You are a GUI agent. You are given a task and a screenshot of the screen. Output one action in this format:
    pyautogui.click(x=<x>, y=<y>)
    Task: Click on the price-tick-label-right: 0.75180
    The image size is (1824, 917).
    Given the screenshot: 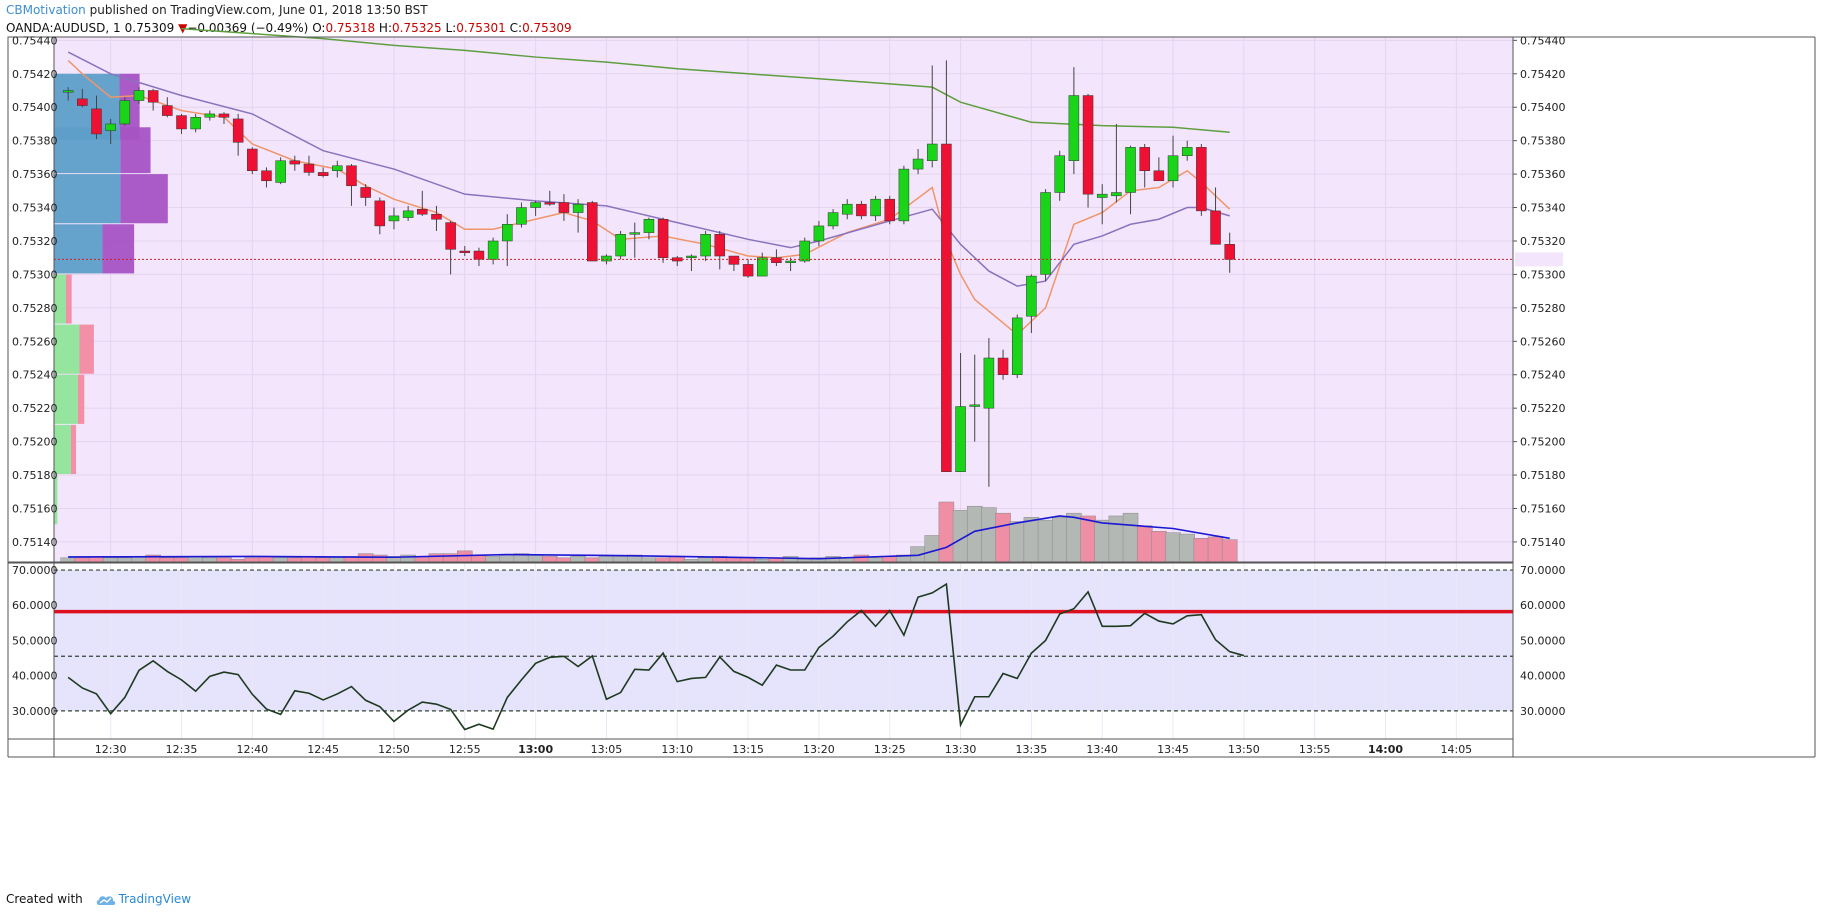 What is the action you would take?
    pyautogui.click(x=1543, y=475)
    